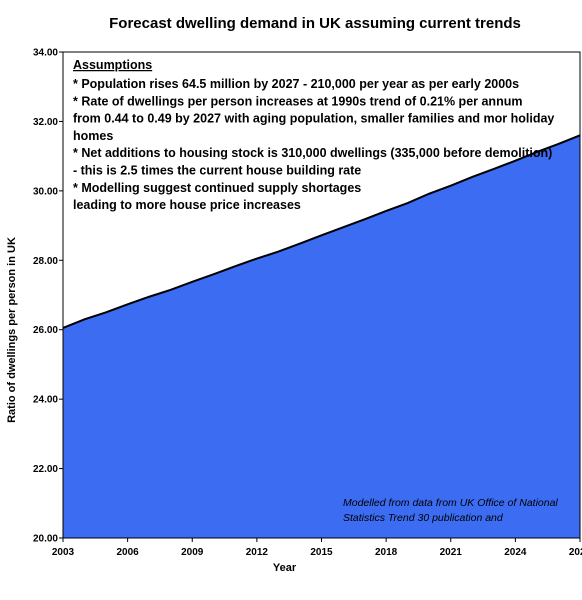 The height and width of the screenshot is (600, 582). Describe the element at coordinates (63, 552) in the screenshot. I see `x-tick-label: 2003` at that location.